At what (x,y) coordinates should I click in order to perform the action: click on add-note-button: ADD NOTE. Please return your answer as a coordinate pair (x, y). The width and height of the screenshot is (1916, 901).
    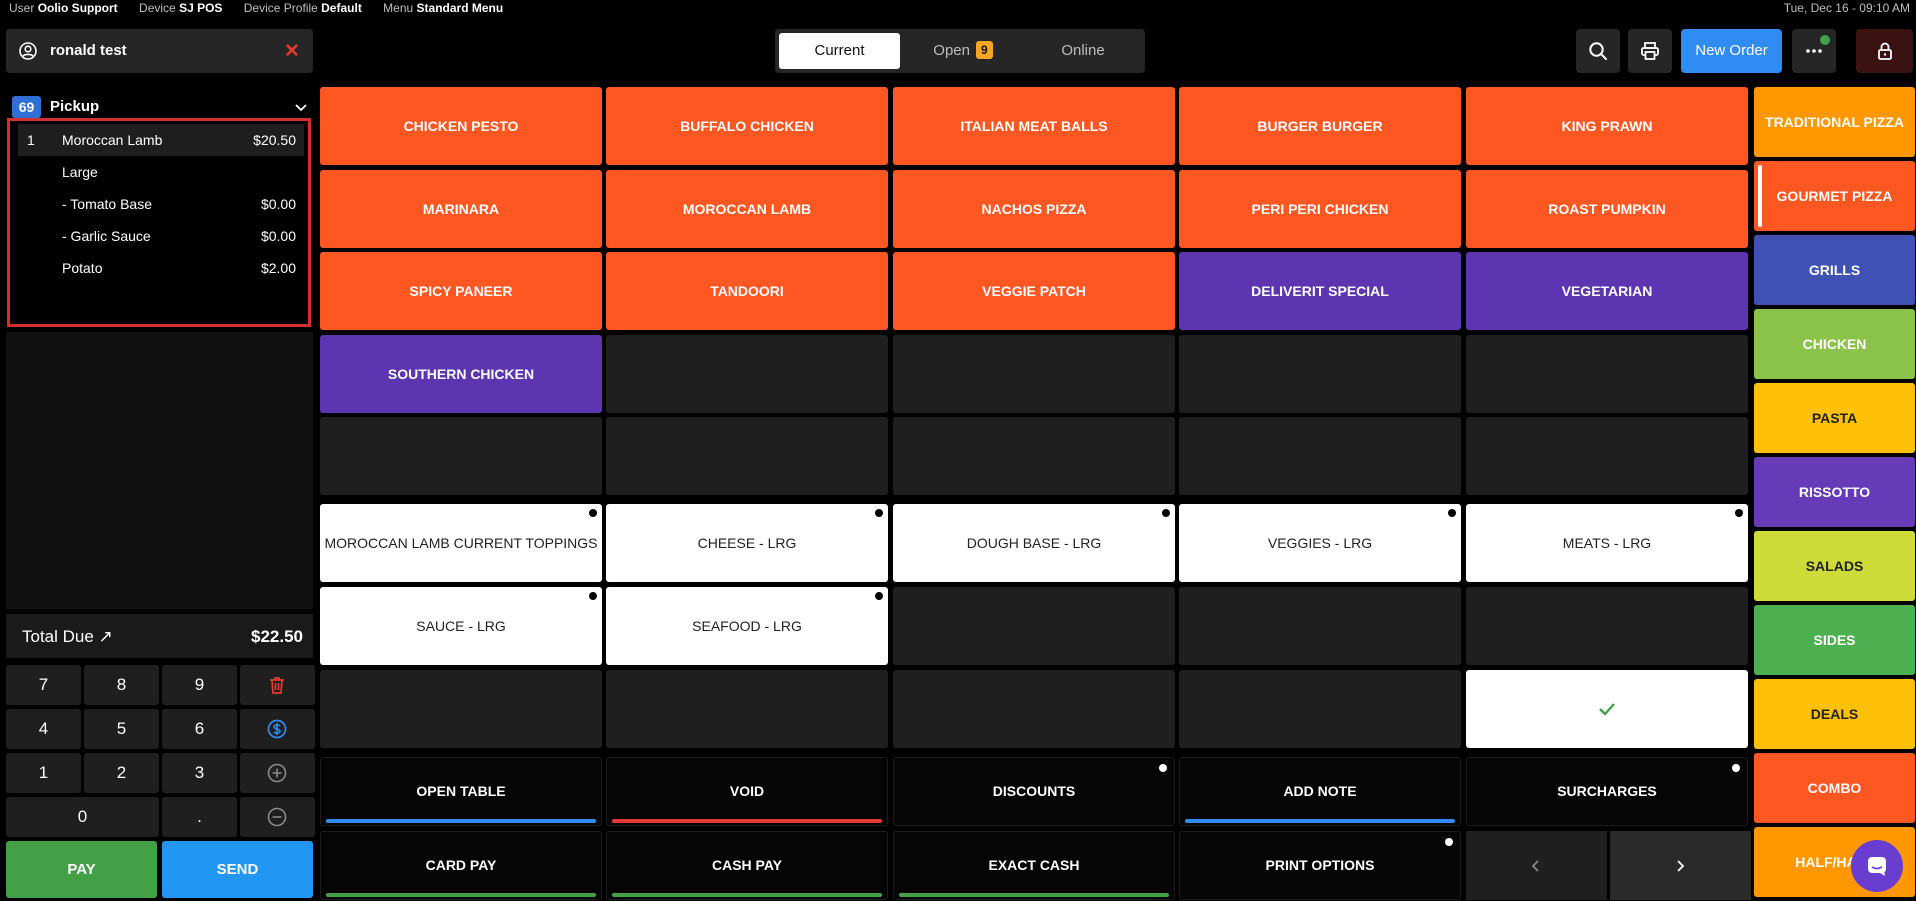
    Looking at the image, I should click on (1320, 791).